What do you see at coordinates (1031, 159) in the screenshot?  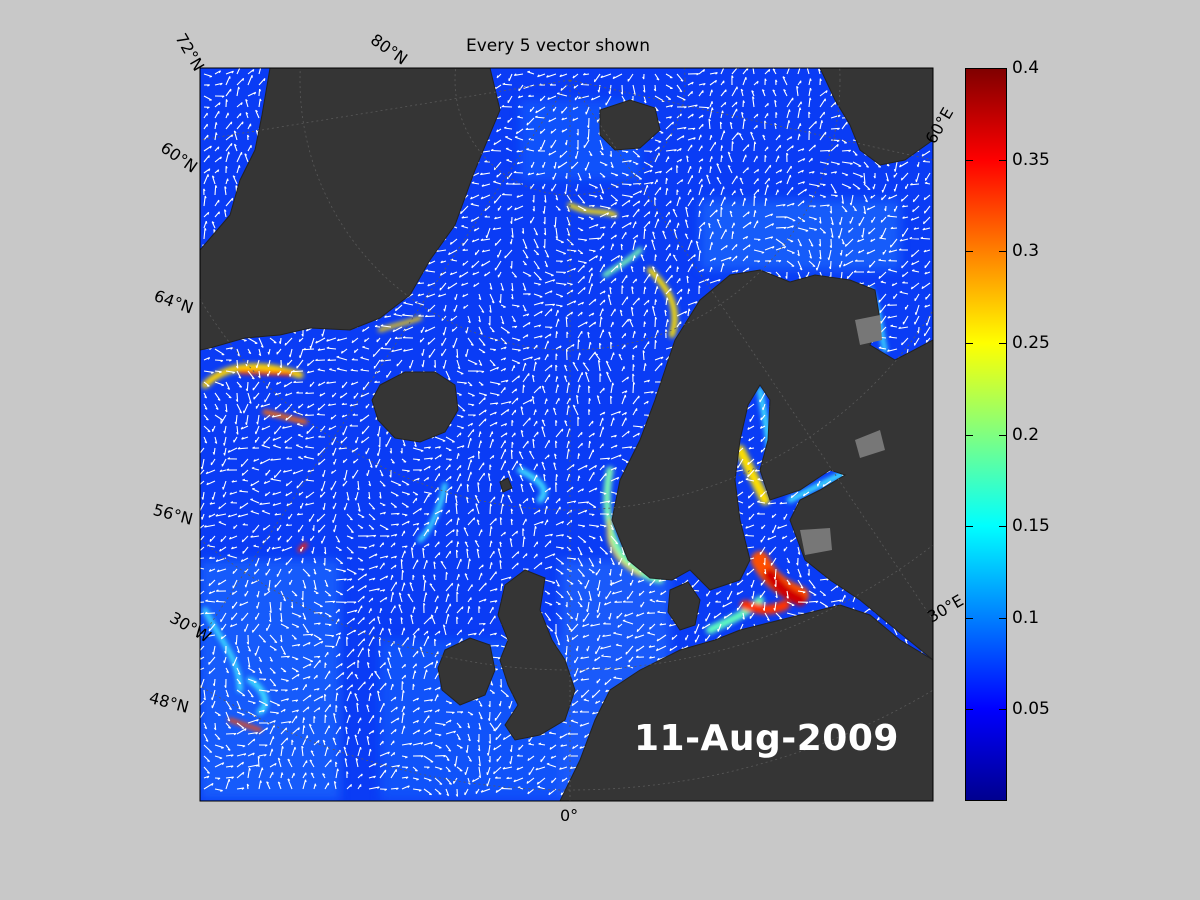 I see `colorbar-tick-label: 0.35` at bounding box center [1031, 159].